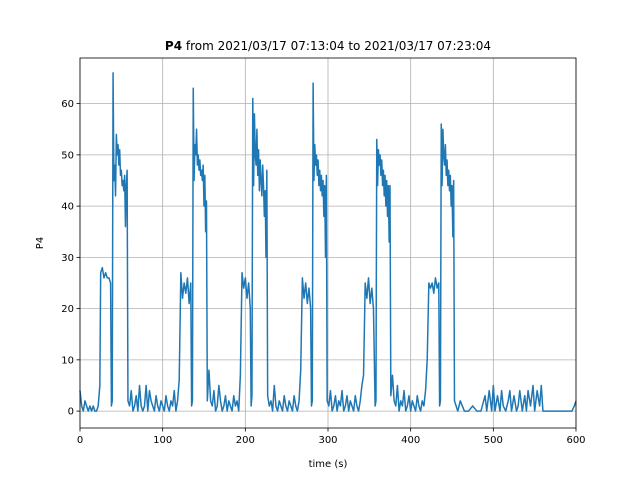 This screenshot has width=640, height=480. What do you see at coordinates (575, 440) in the screenshot?
I see `x-tick-label: 600` at bounding box center [575, 440].